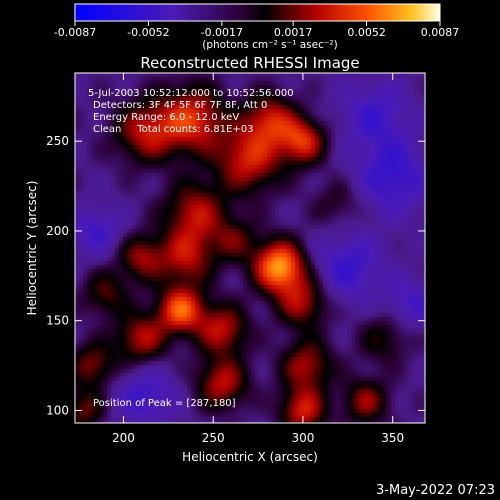  What do you see at coordinates (75, 32) in the screenshot?
I see `colorbar-tick-label-0: -0.0087` at bounding box center [75, 32].